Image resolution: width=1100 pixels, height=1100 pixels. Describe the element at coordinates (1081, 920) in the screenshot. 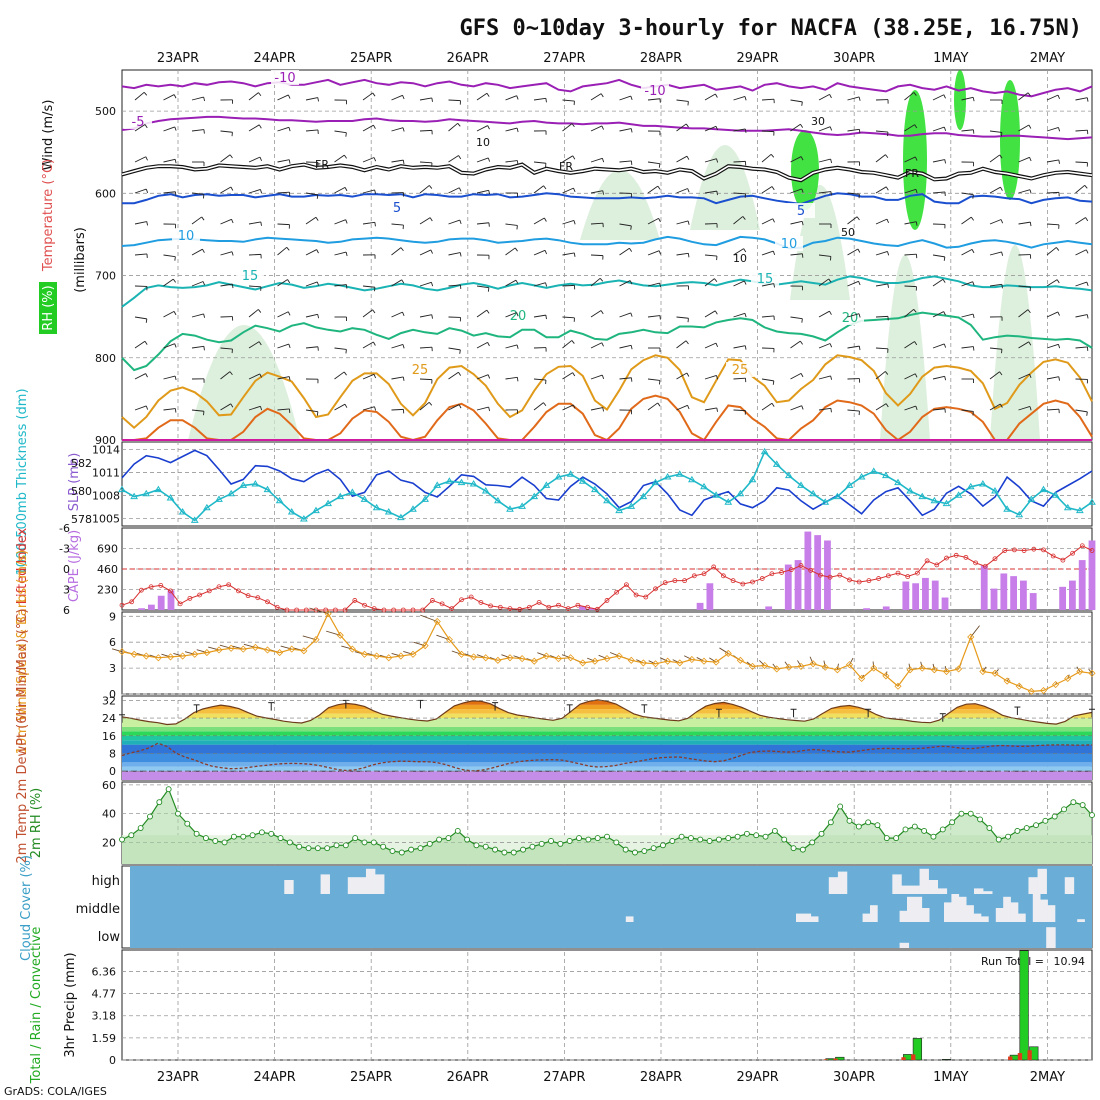

I see `cloud-middle-cell` at that location.